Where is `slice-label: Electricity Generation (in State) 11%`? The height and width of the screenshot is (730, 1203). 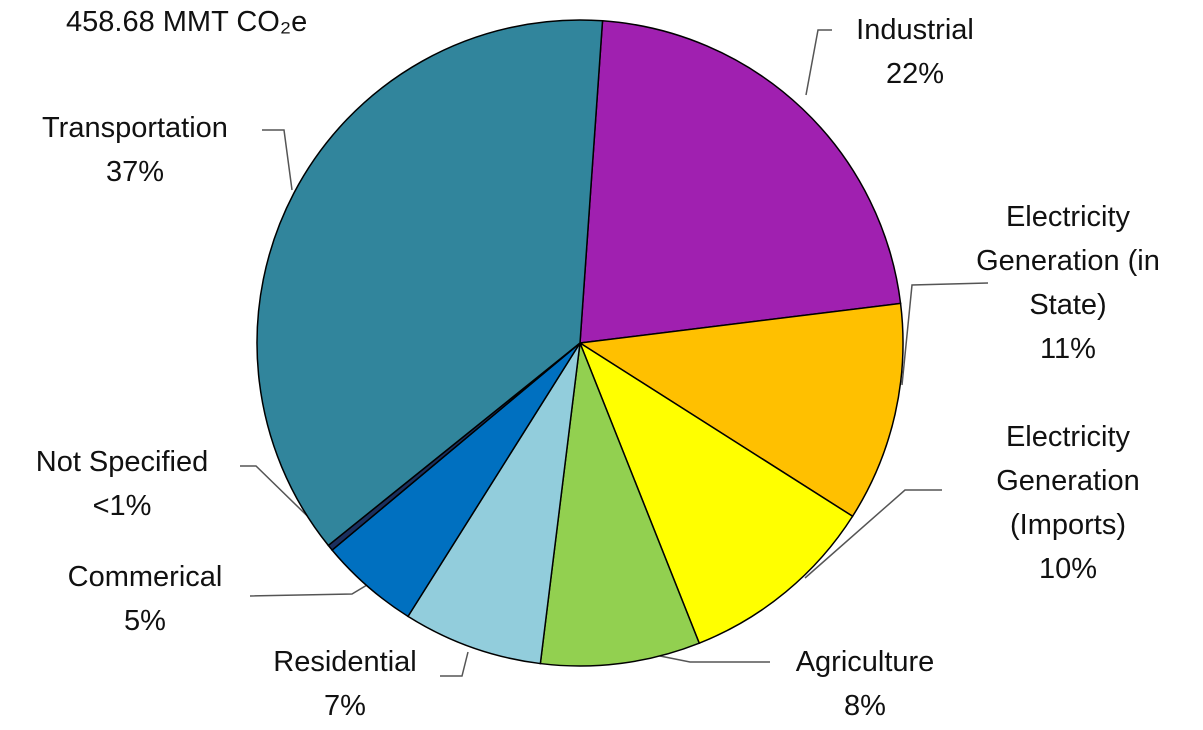
slice-label: Electricity Generation (in State) 11% is located at coordinates (1068, 283).